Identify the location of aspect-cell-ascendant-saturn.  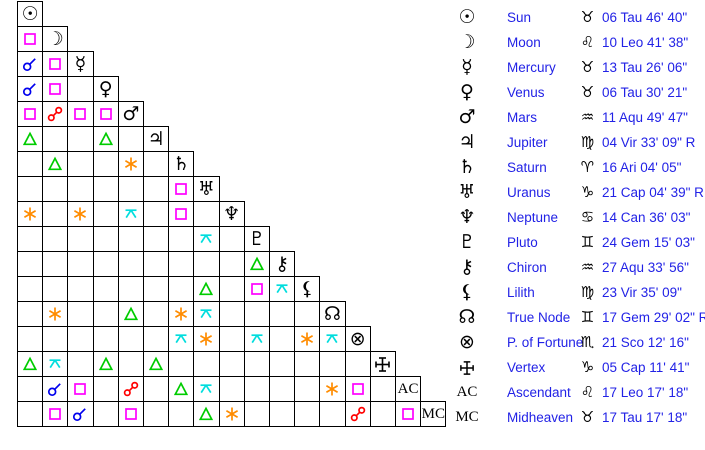
(181, 389).